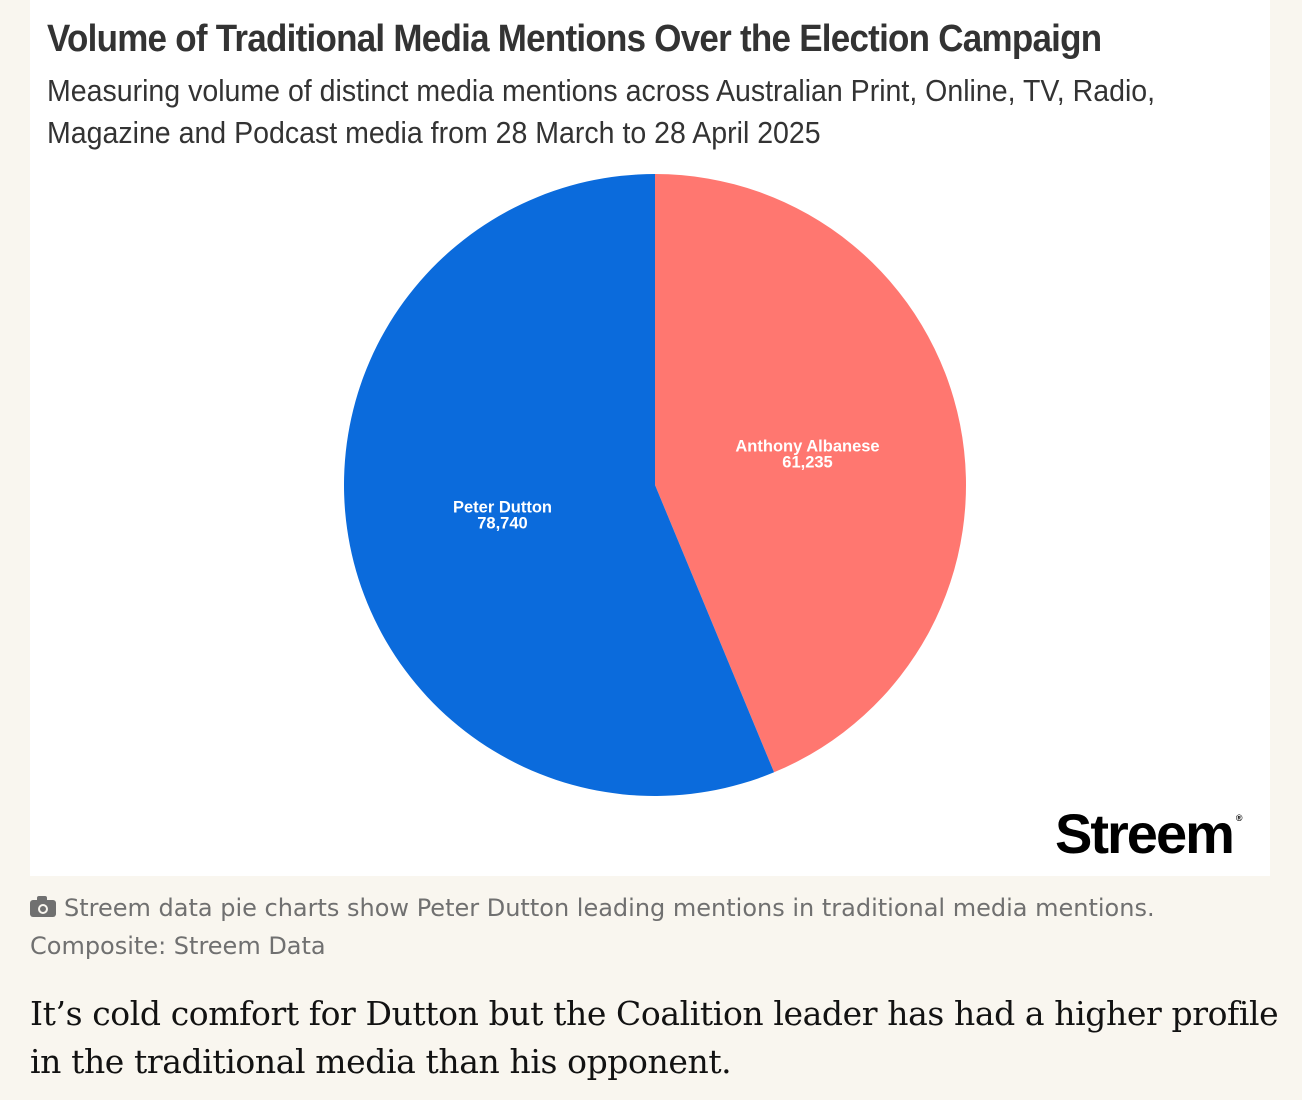 The height and width of the screenshot is (1100, 1302). Describe the element at coordinates (807, 463) in the screenshot. I see `slice-label-value: 61,235` at that location.